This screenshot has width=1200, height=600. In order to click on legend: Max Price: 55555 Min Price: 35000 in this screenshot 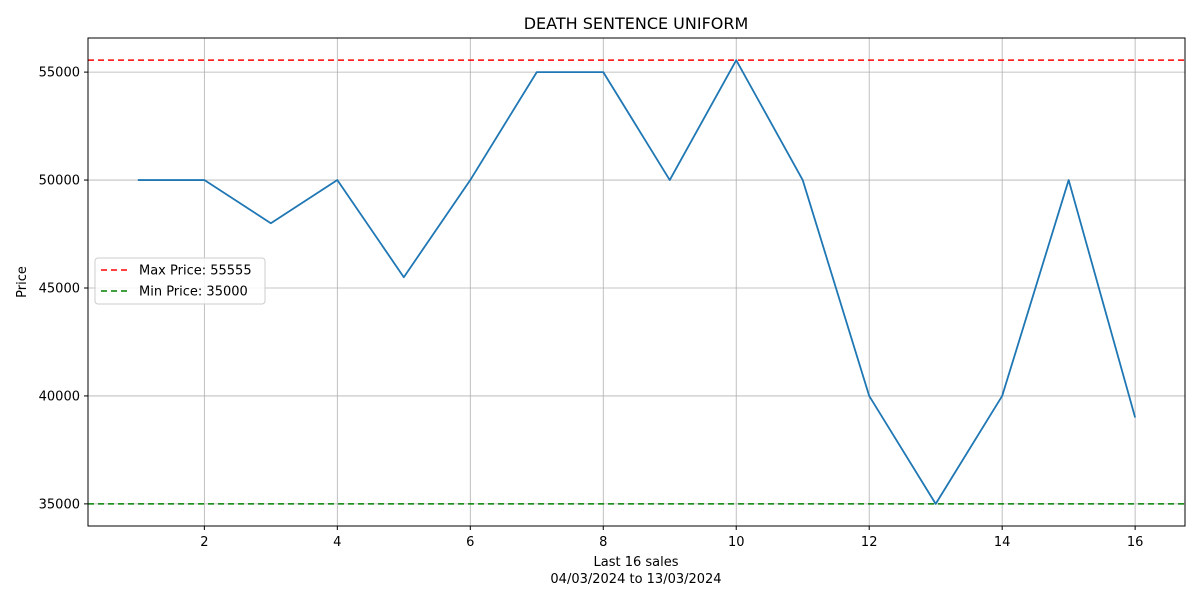, I will do `click(180, 281)`.